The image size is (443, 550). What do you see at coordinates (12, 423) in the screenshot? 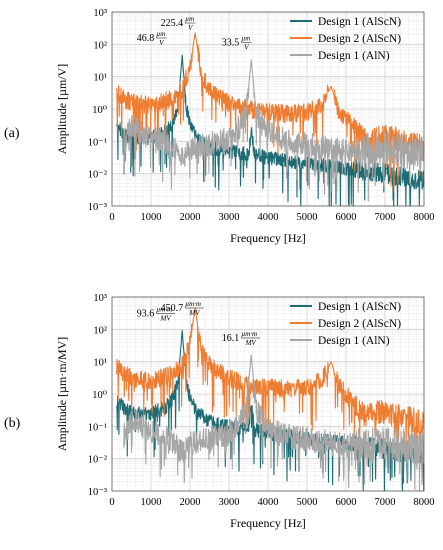
I see `panel-label: (b)` at bounding box center [12, 423].